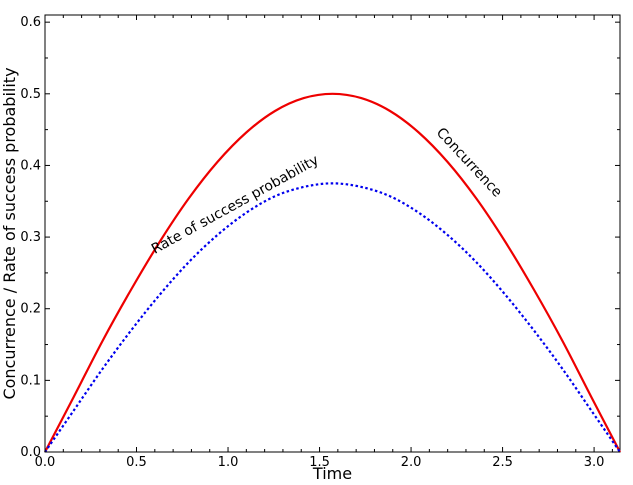 The width and height of the screenshot is (633, 485). I want to click on y-tick-label: 0.4, so click(30, 165).